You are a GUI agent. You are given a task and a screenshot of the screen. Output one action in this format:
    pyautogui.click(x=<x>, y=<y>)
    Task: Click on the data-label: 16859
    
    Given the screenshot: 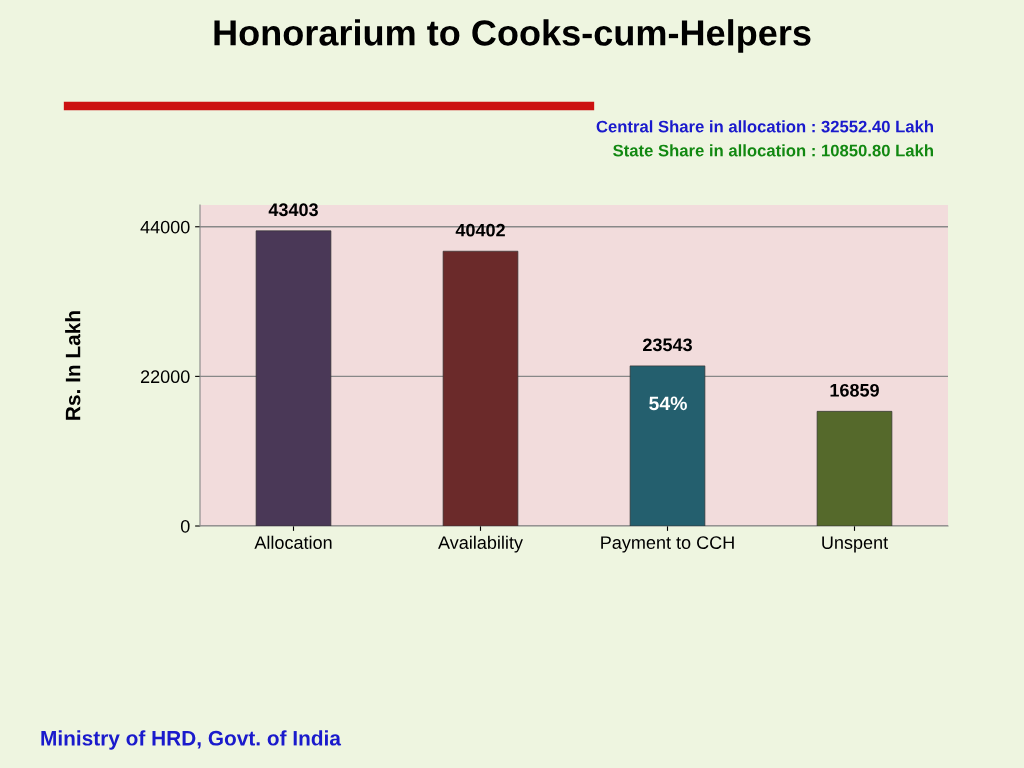 What is the action you would take?
    pyautogui.click(x=854, y=390)
    